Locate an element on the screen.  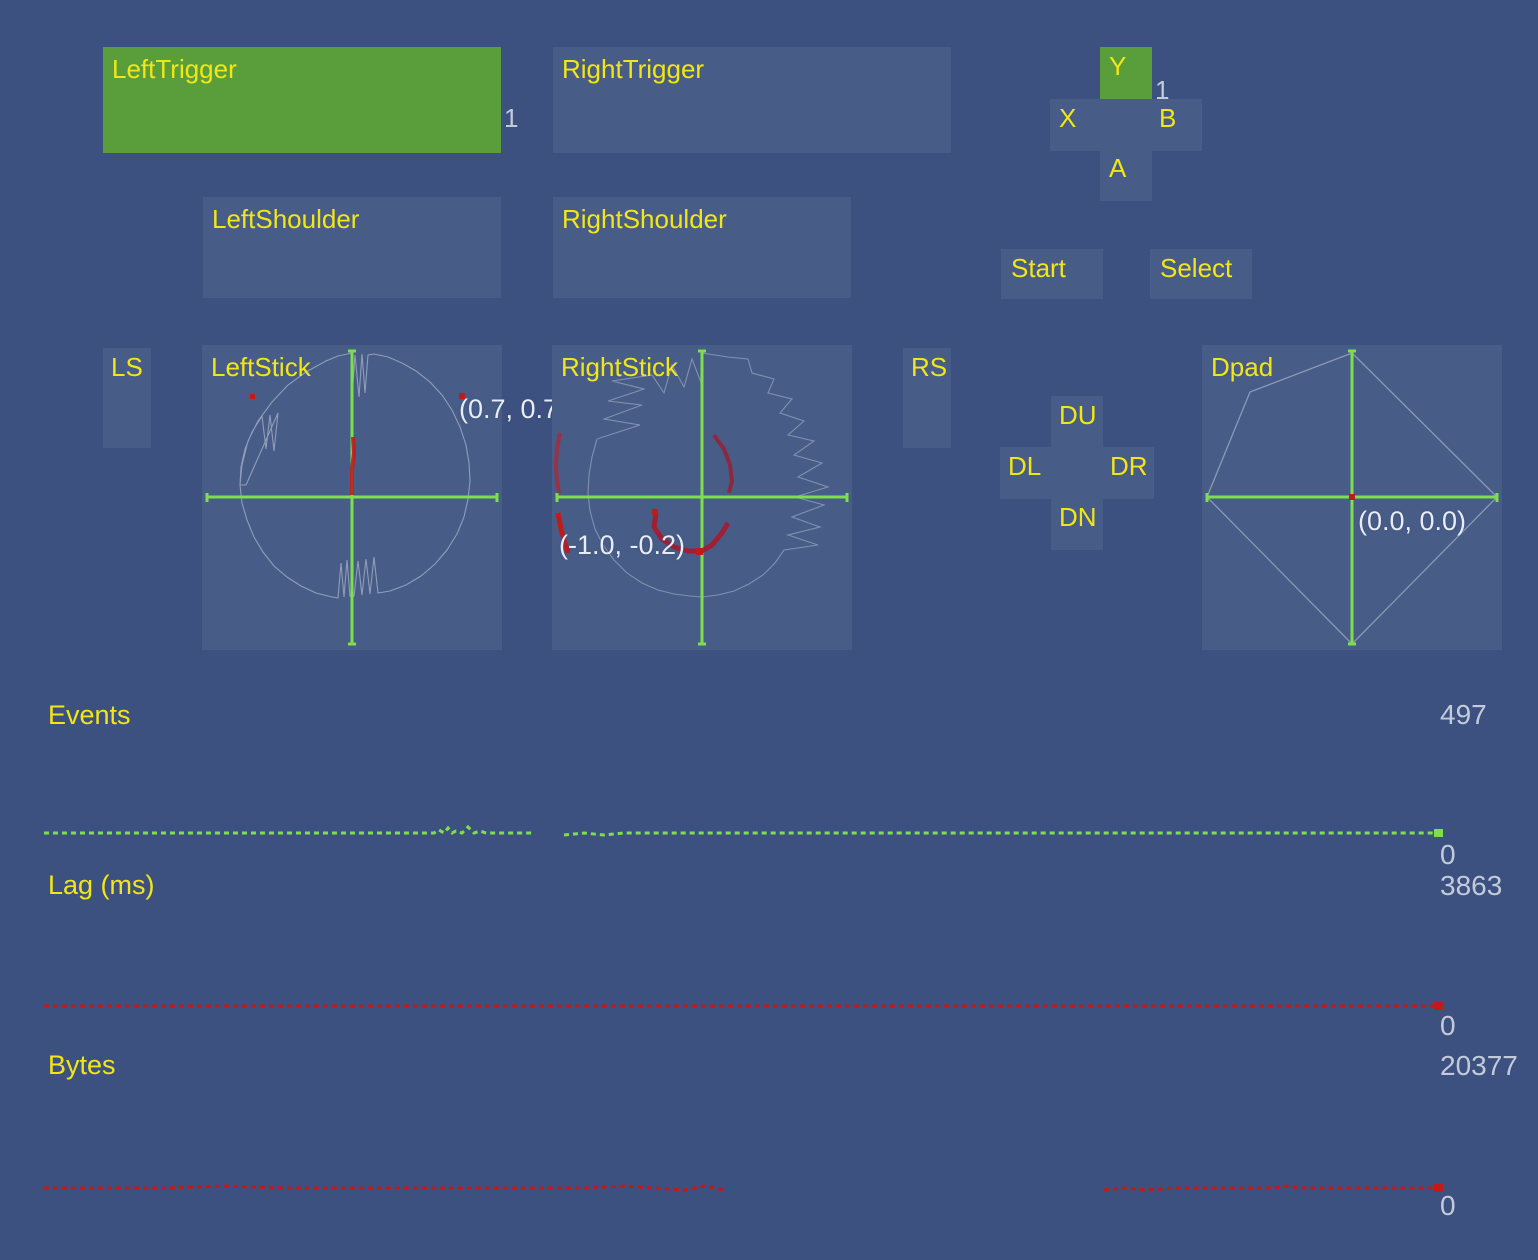
left-shoulder-panel: LeftShoulder is located at coordinates (352, 247).